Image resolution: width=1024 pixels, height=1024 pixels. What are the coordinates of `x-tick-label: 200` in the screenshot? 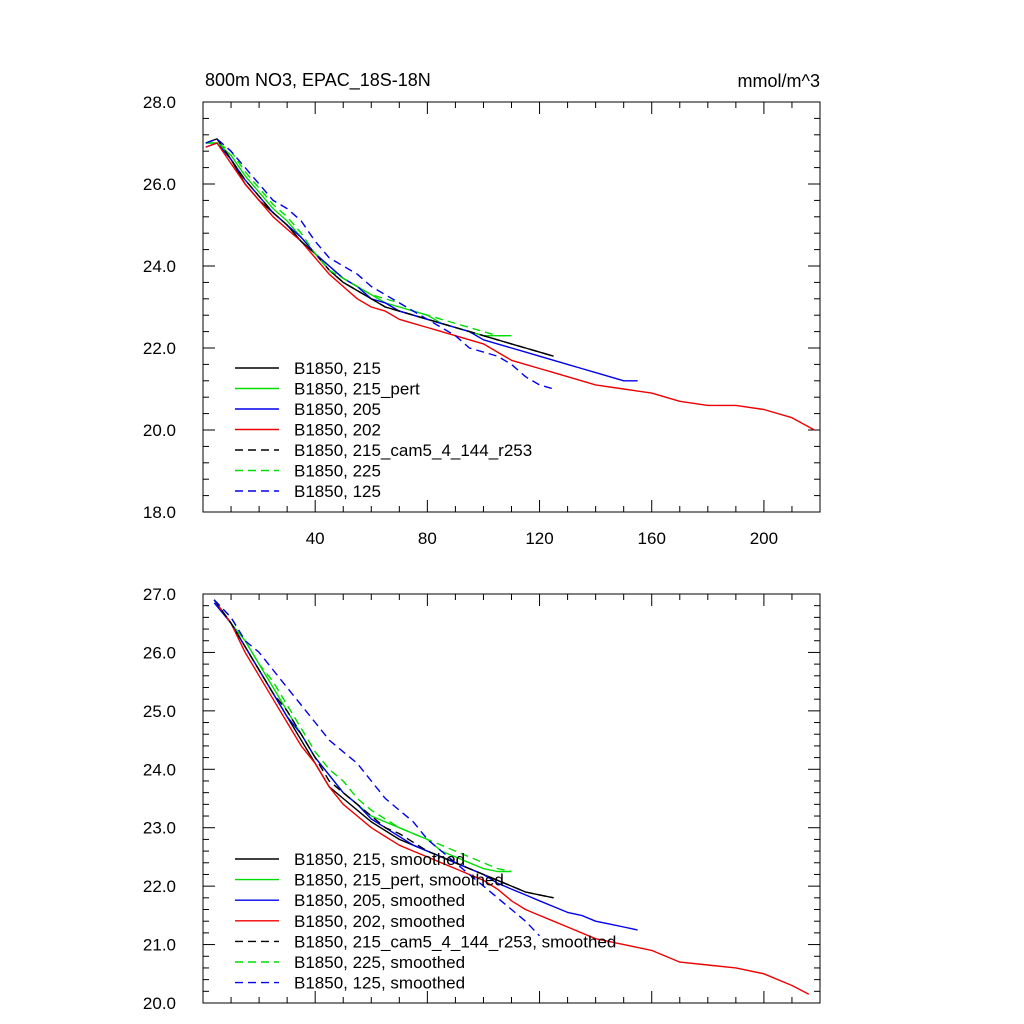 It's located at (764, 538).